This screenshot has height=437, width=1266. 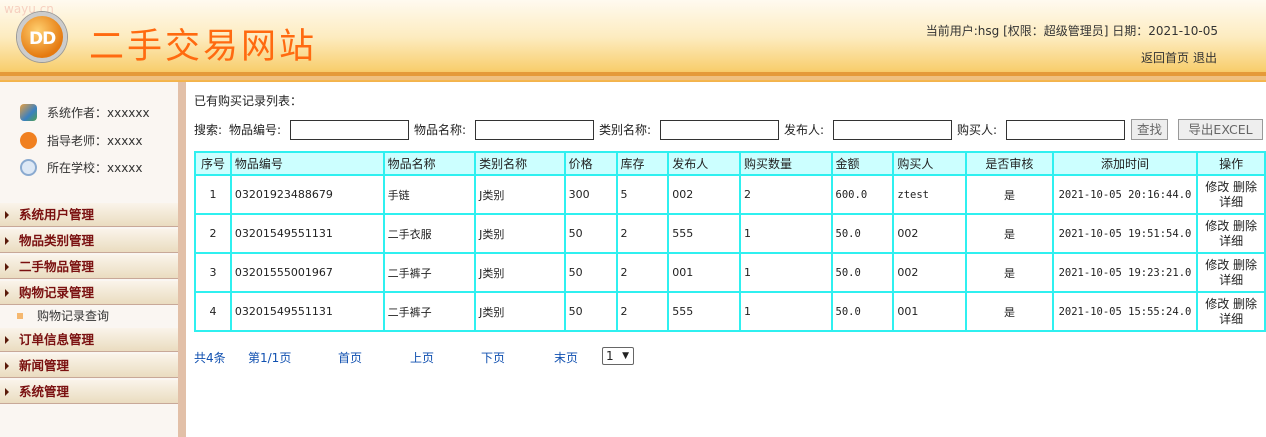 What do you see at coordinates (429, 233) in the screenshot?
I see `table-cell: 二手衣服` at bounding box center [429, 233].